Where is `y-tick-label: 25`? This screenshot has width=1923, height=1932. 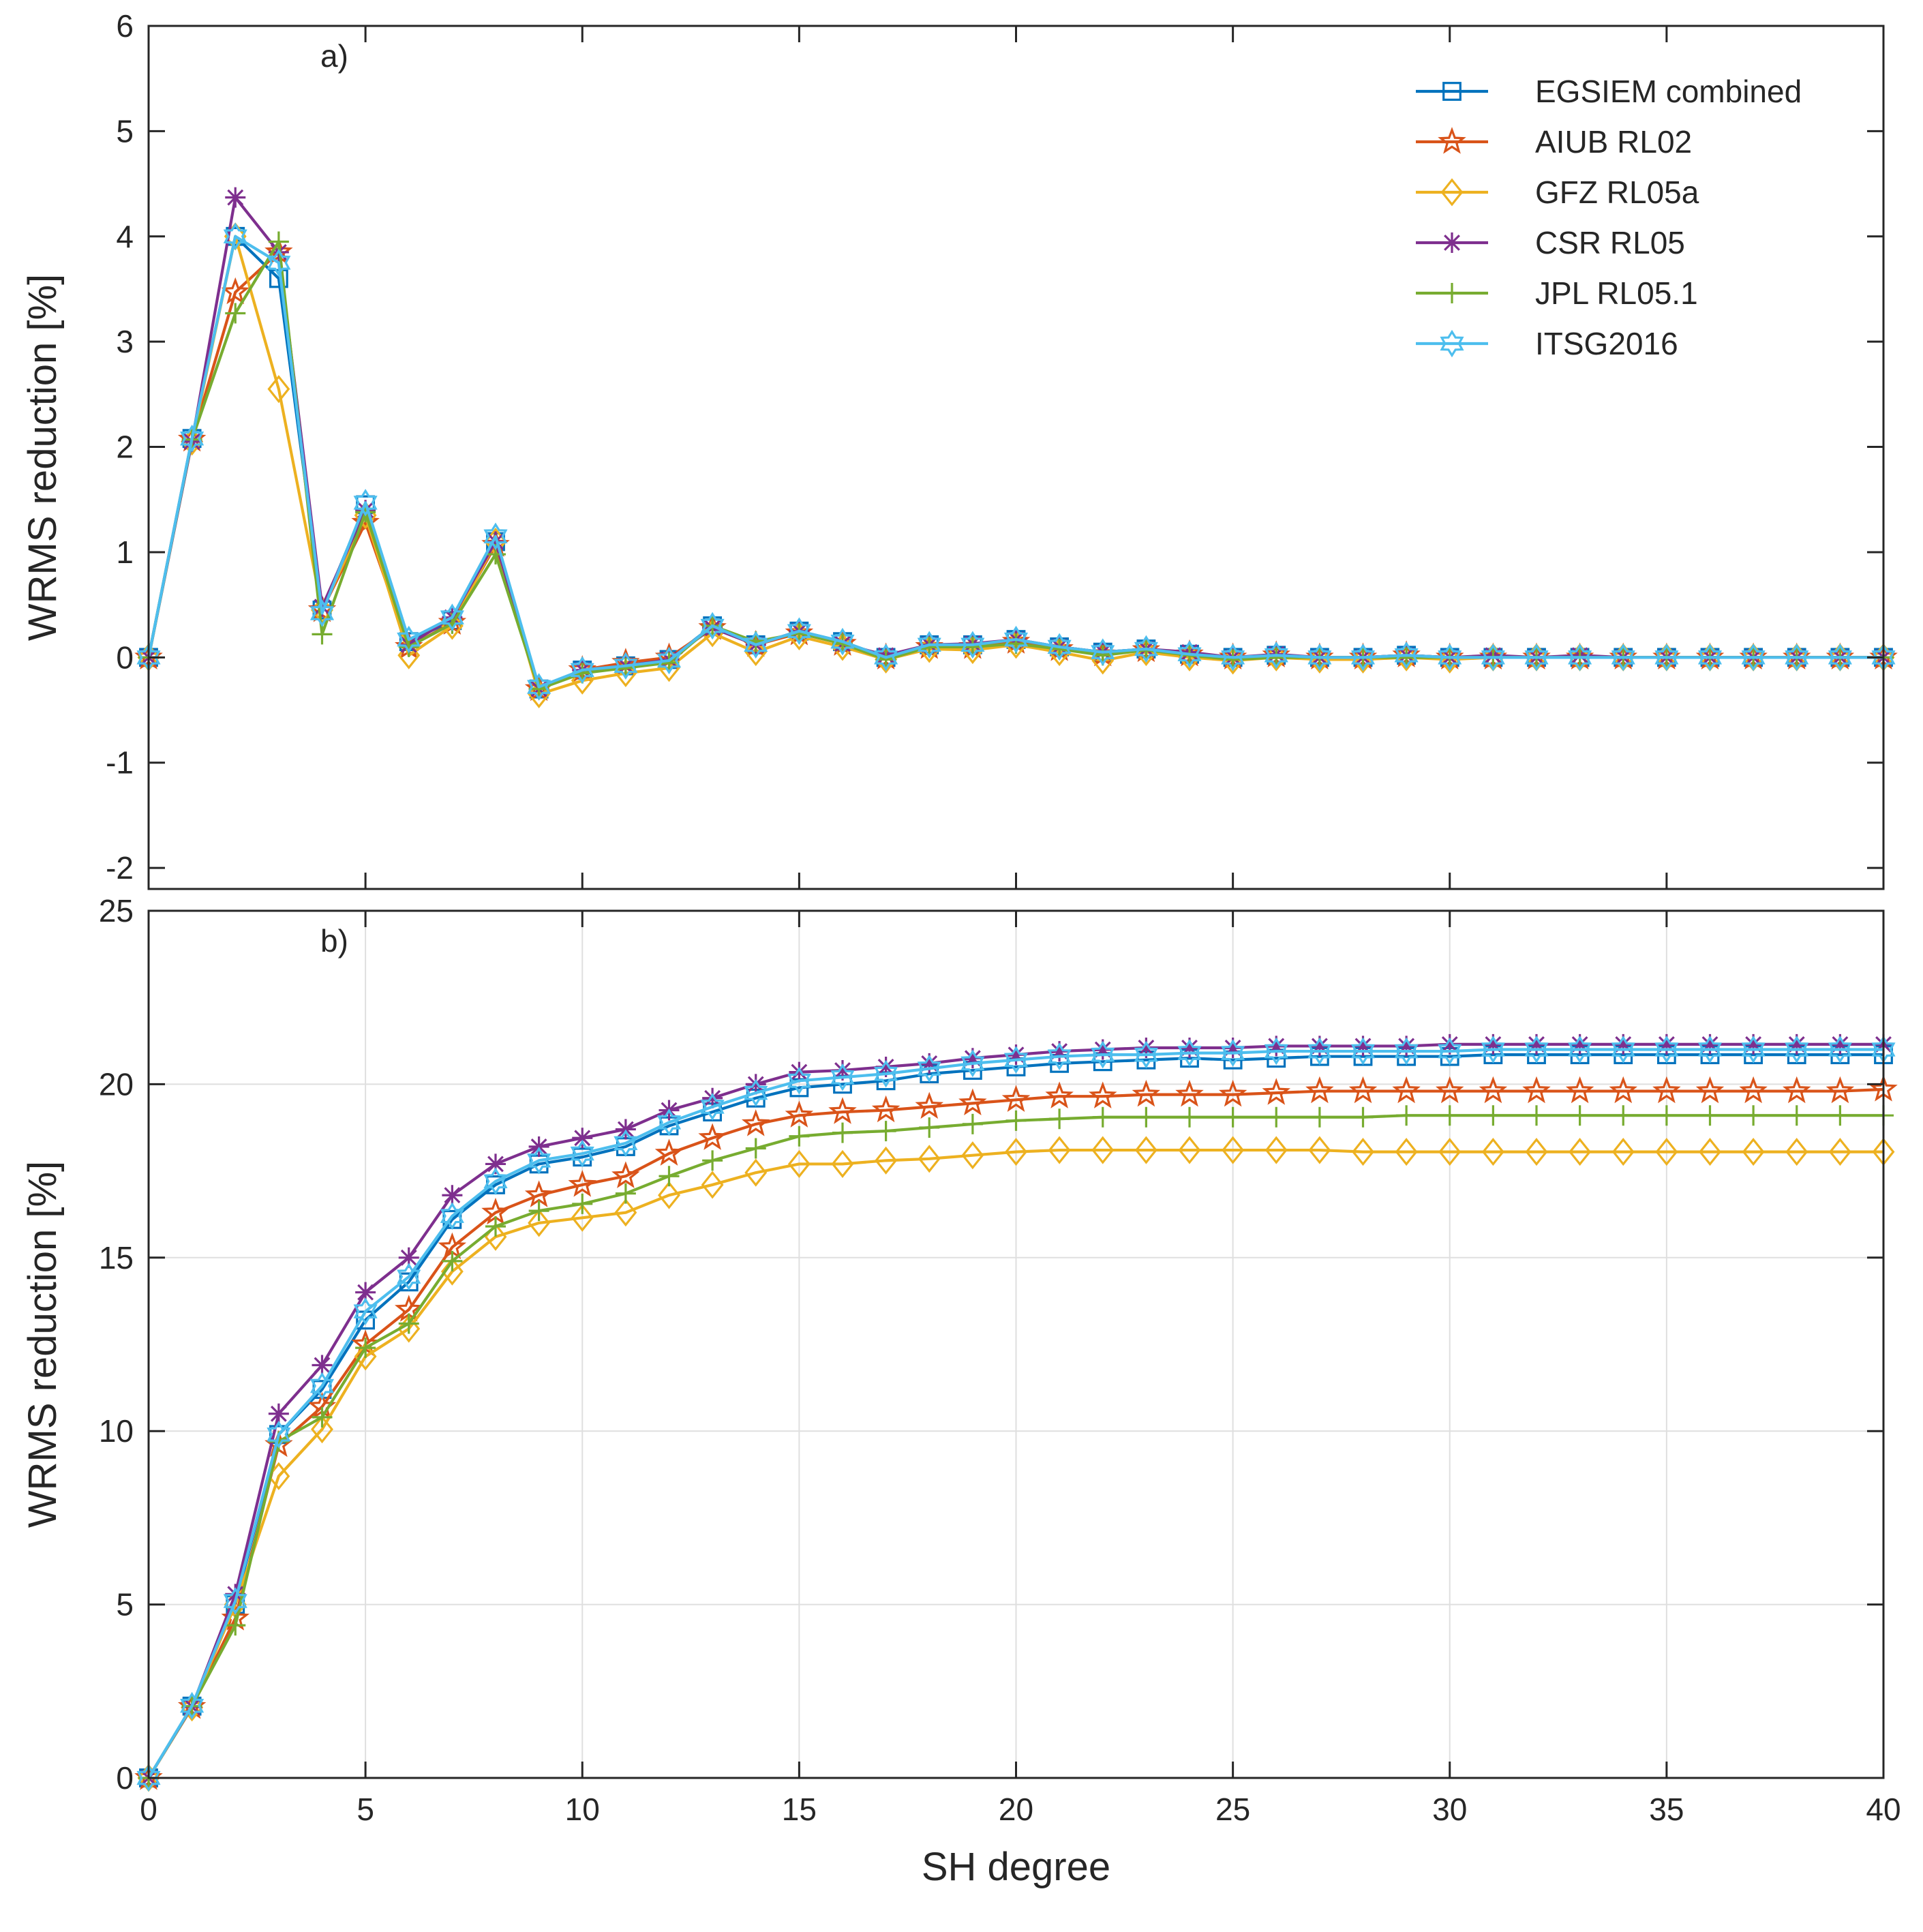
y-tick-label: 25 is located at coordinates (116, 911).